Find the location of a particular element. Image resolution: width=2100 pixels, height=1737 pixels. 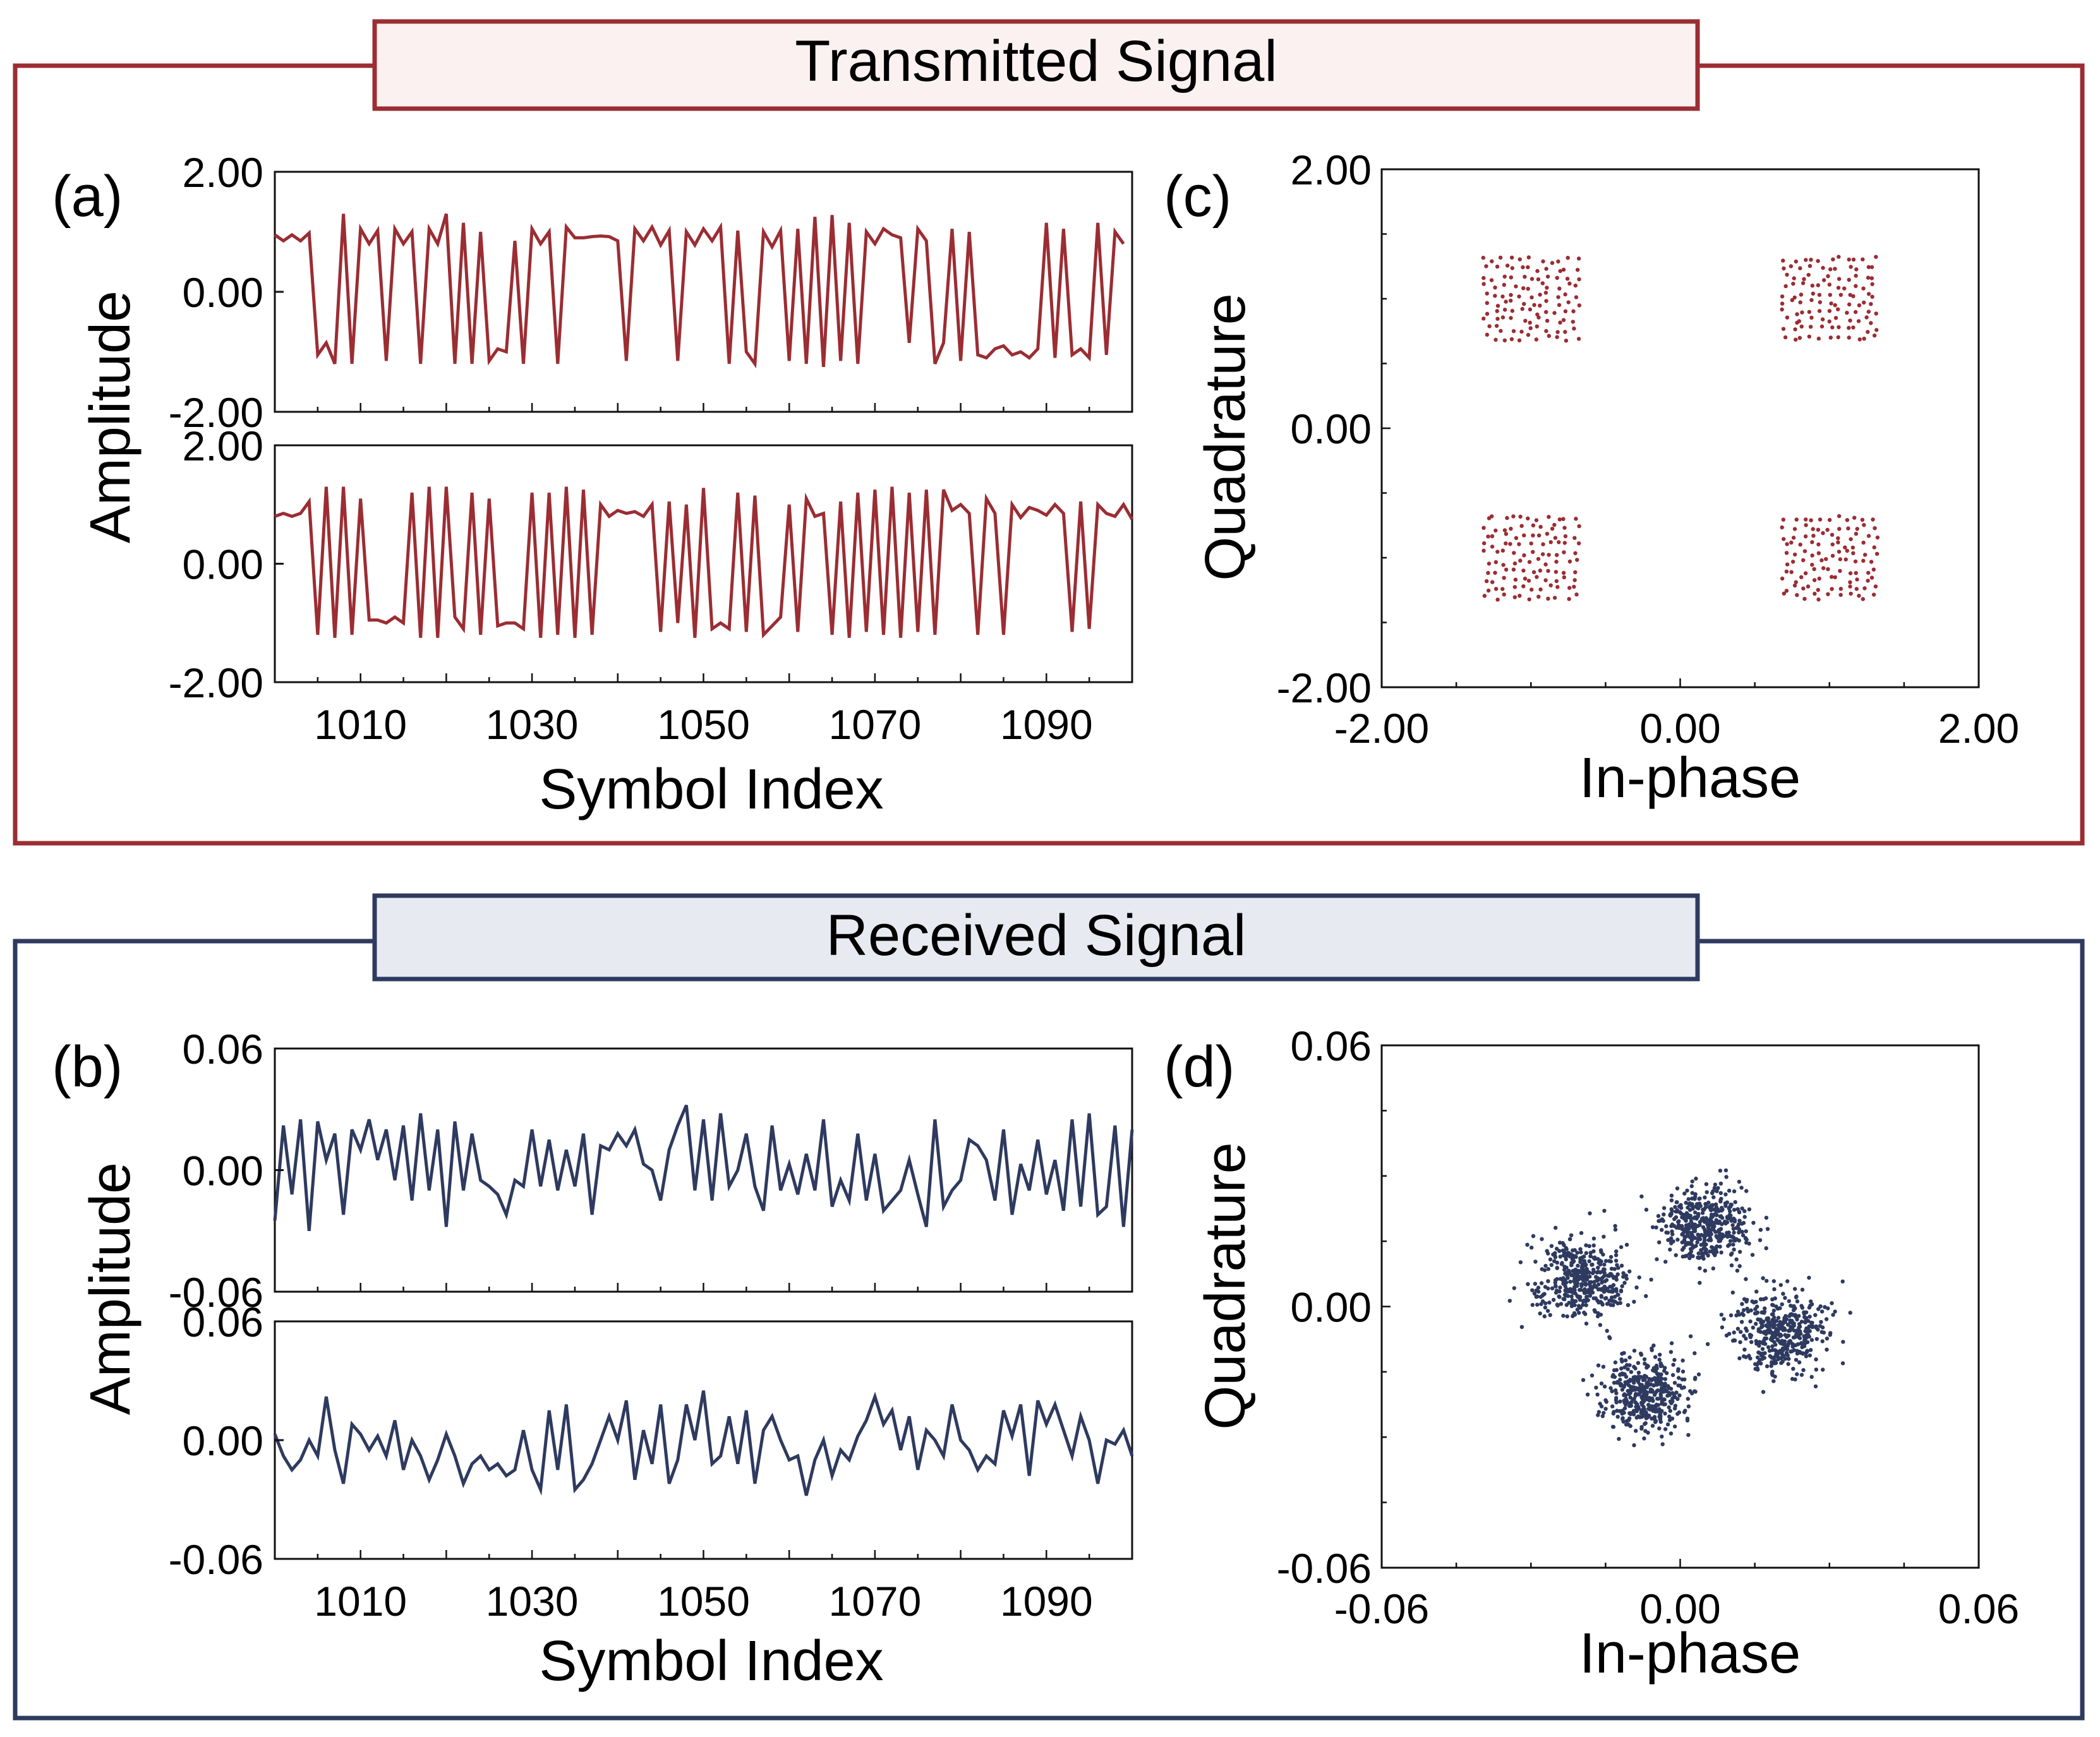

a-ylabel: Amplitude is located at coordinates (111, 417).